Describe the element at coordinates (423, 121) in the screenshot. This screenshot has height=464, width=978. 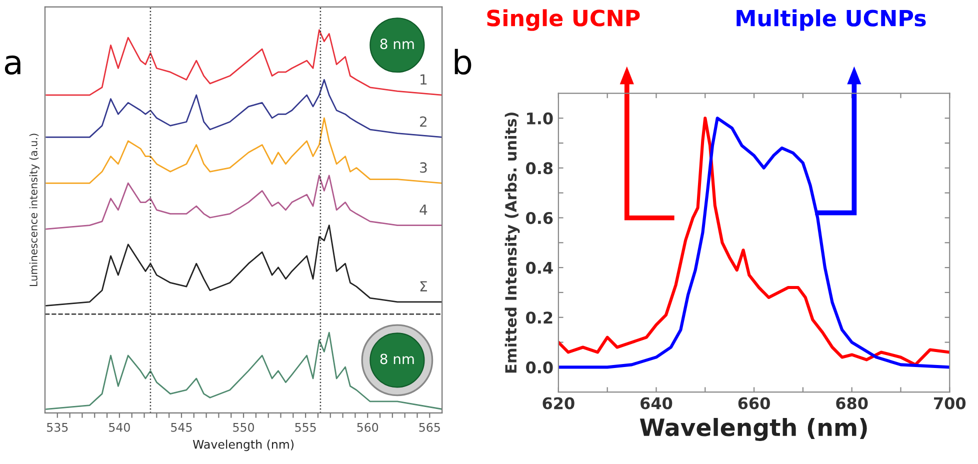
I see `series-label: 2` at that location.